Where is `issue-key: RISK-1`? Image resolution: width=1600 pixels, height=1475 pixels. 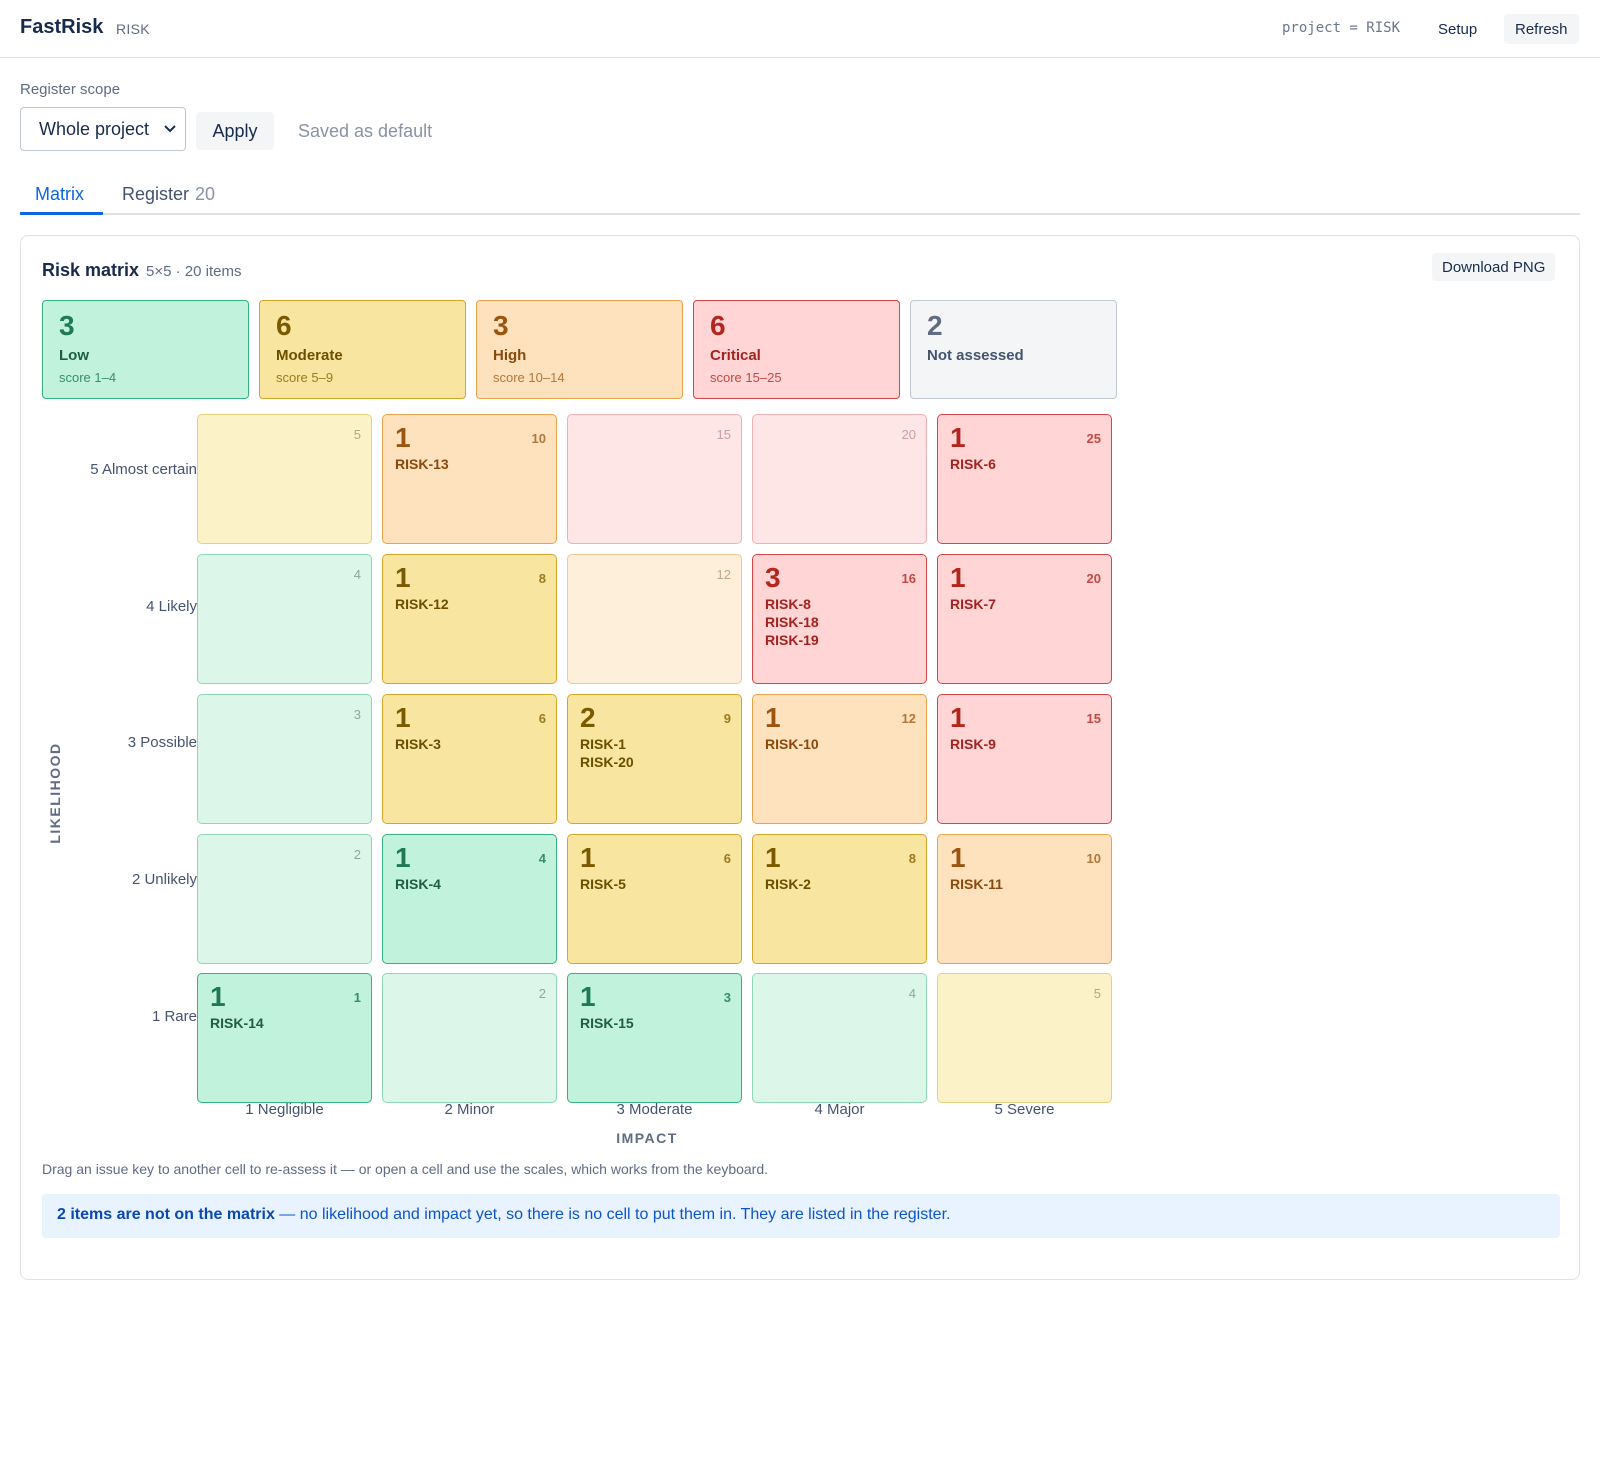
issue-key: RISK-1 is located at coordinates (603, 744).